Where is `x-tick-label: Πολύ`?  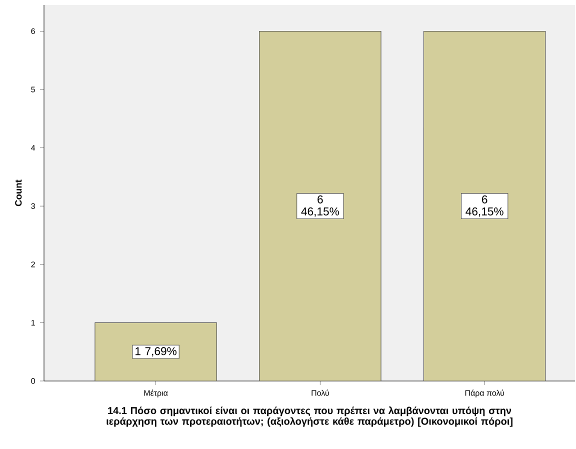 x-tick-label: Πολύ is located at coordinates (320, 393).